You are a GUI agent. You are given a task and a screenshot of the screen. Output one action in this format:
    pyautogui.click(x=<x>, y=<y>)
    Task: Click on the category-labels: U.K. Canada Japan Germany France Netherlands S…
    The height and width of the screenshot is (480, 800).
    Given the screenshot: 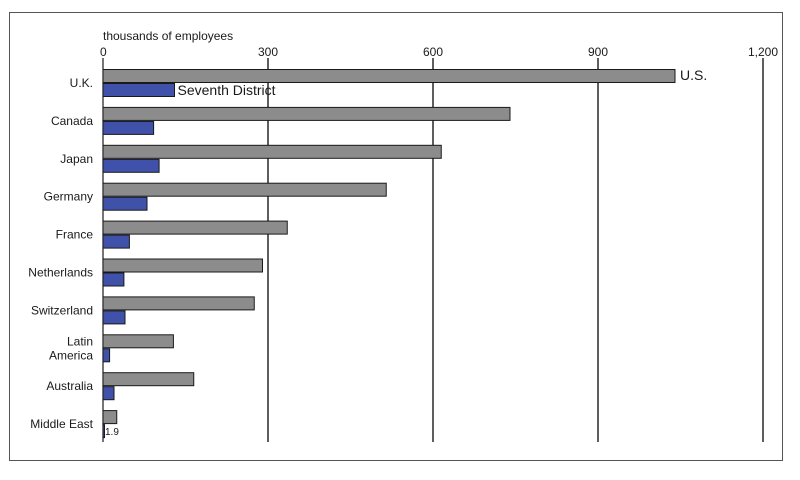 What is the action you would take?
    pyautogui.click(x=60, y=253)
    